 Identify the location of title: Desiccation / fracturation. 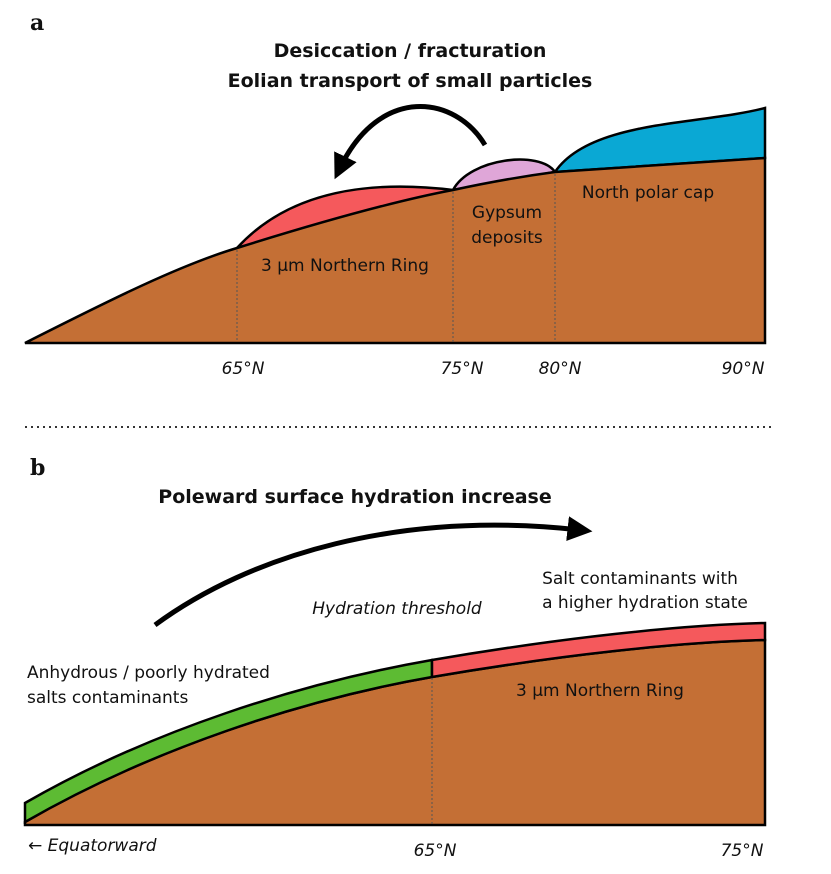
(410, 51).